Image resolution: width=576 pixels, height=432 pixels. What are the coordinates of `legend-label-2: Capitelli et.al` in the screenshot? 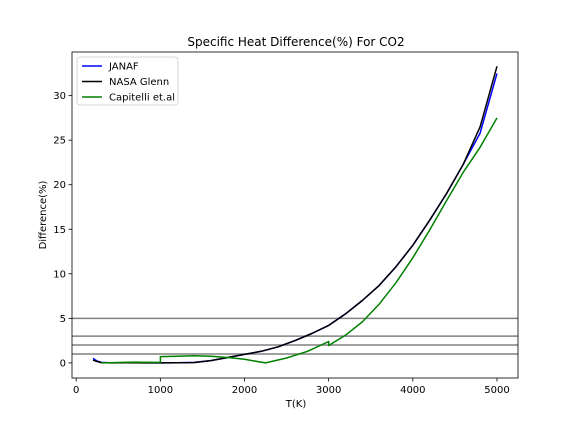 It's located at (142, 98).